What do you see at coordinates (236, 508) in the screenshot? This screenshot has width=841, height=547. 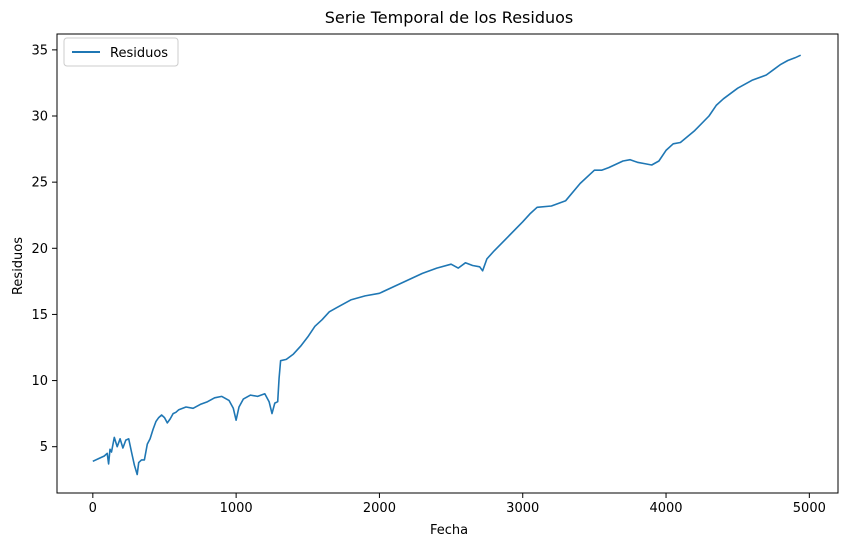 I see `x-tick-label: 1000` at bounding box center [236, 508].